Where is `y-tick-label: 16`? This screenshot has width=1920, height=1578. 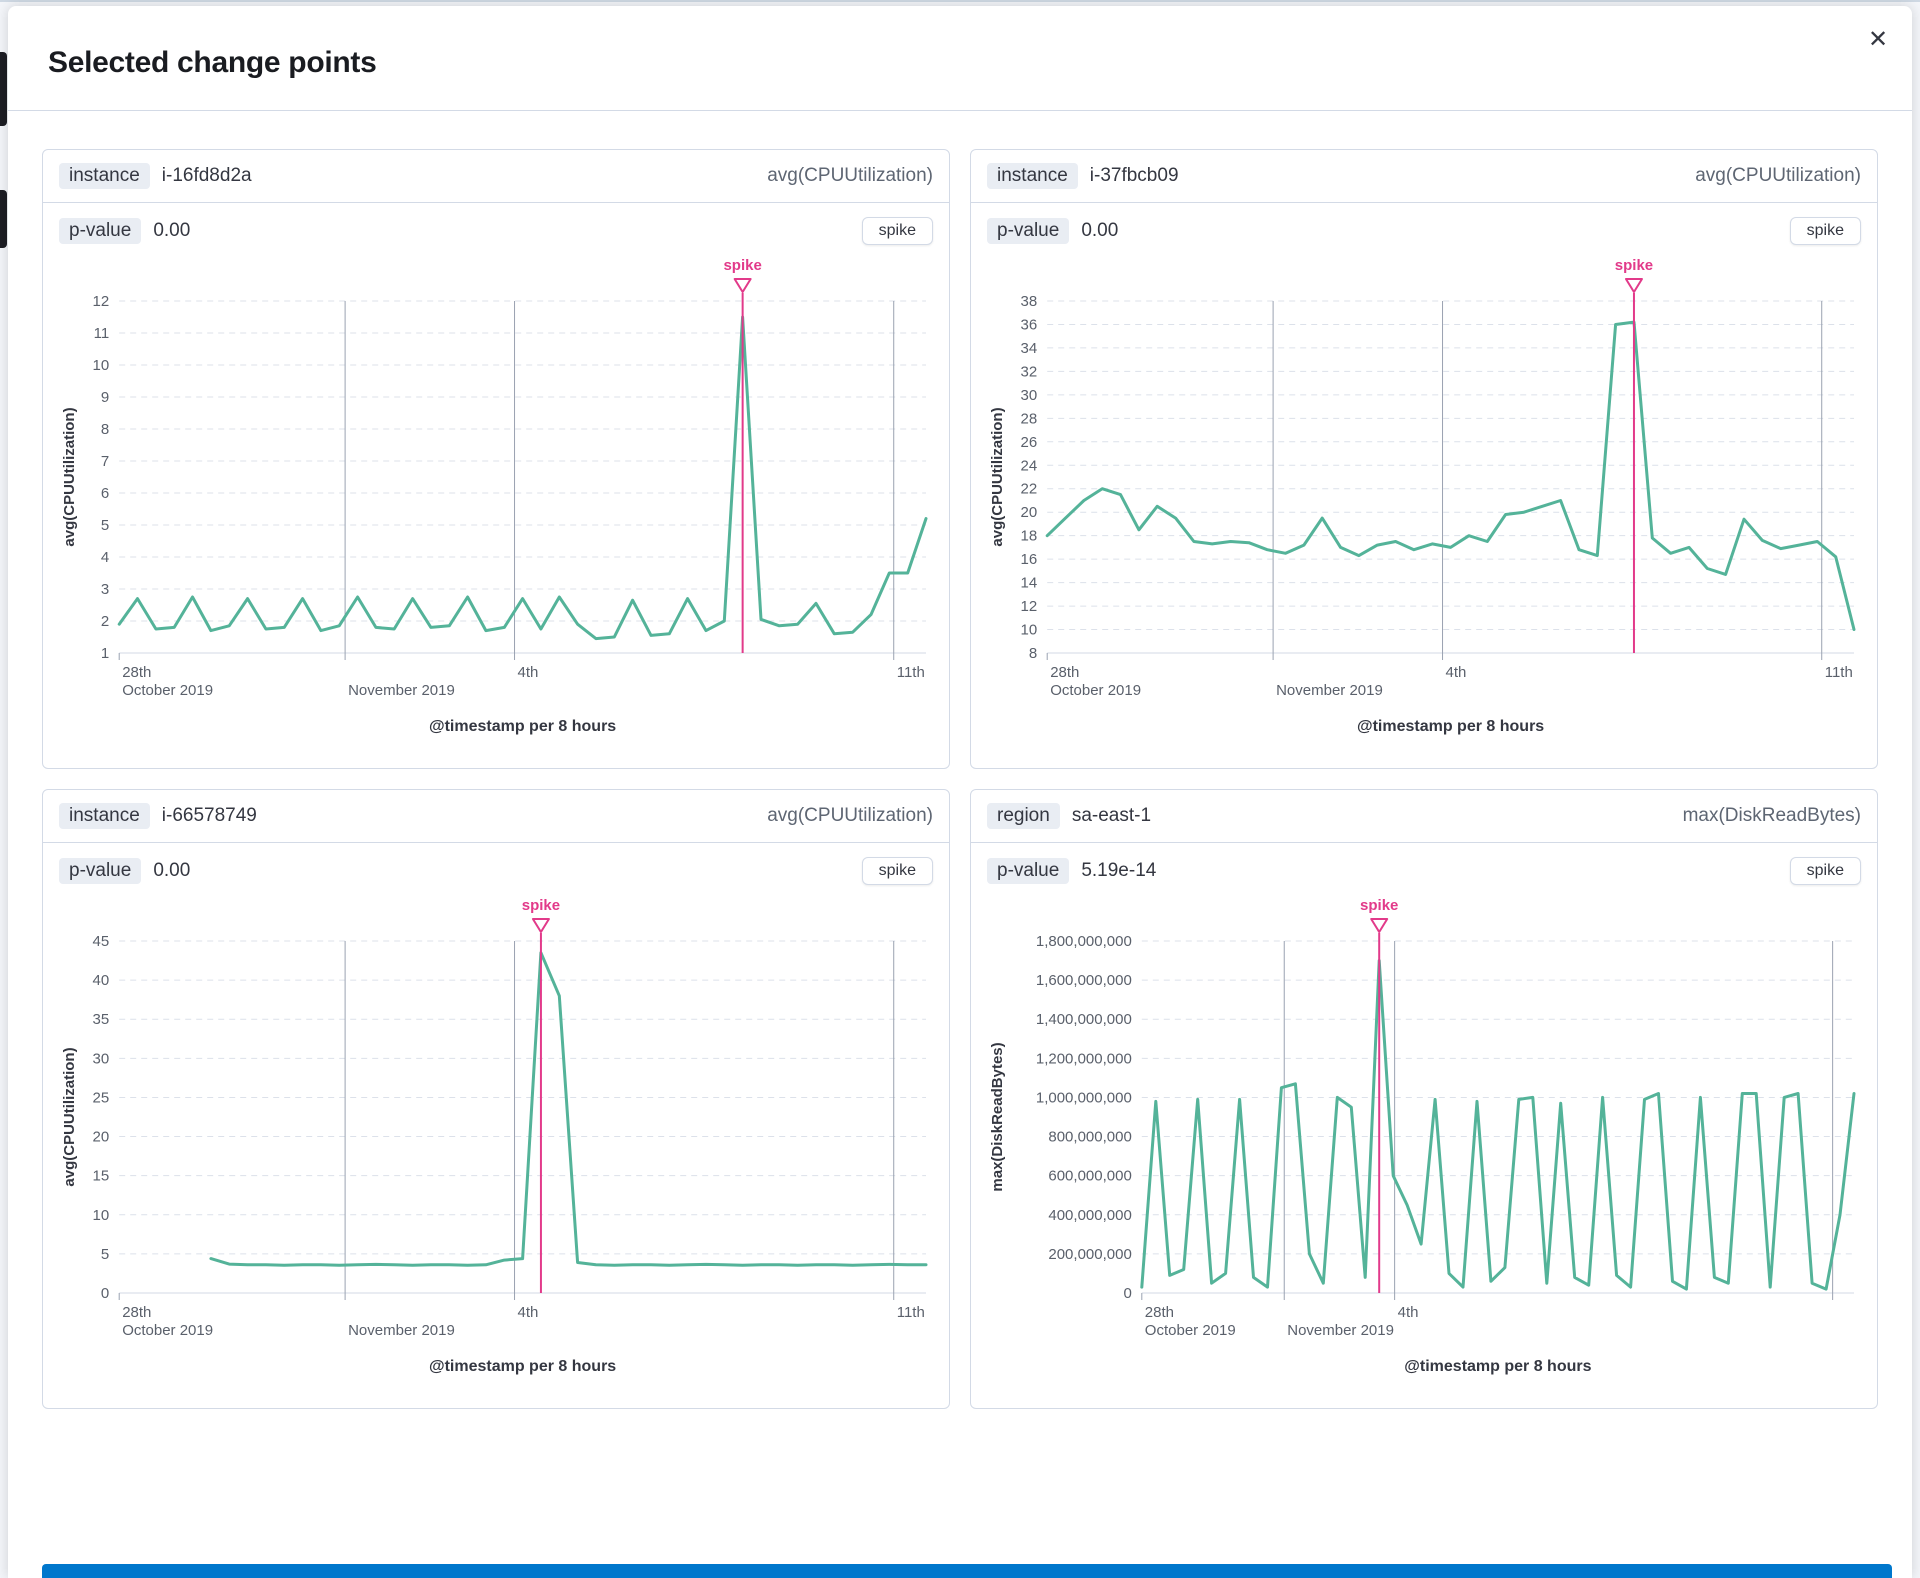
y-tick-label: 16 is located at coordinates (1029, 559).